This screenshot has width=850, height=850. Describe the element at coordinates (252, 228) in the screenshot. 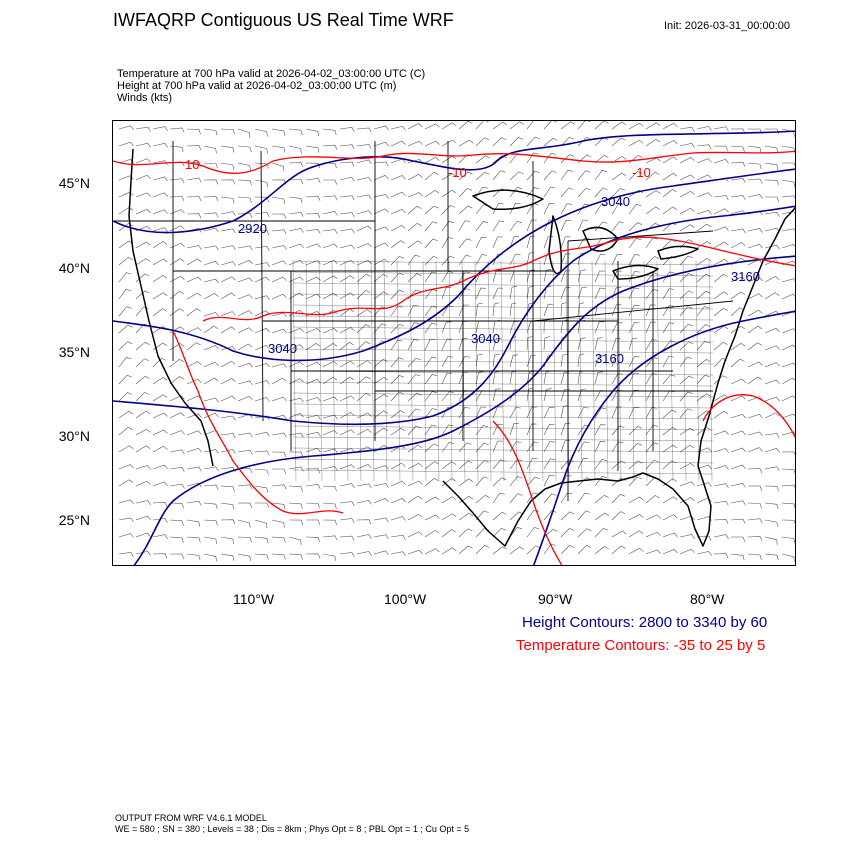

I see `height-label: 2920` at that location.